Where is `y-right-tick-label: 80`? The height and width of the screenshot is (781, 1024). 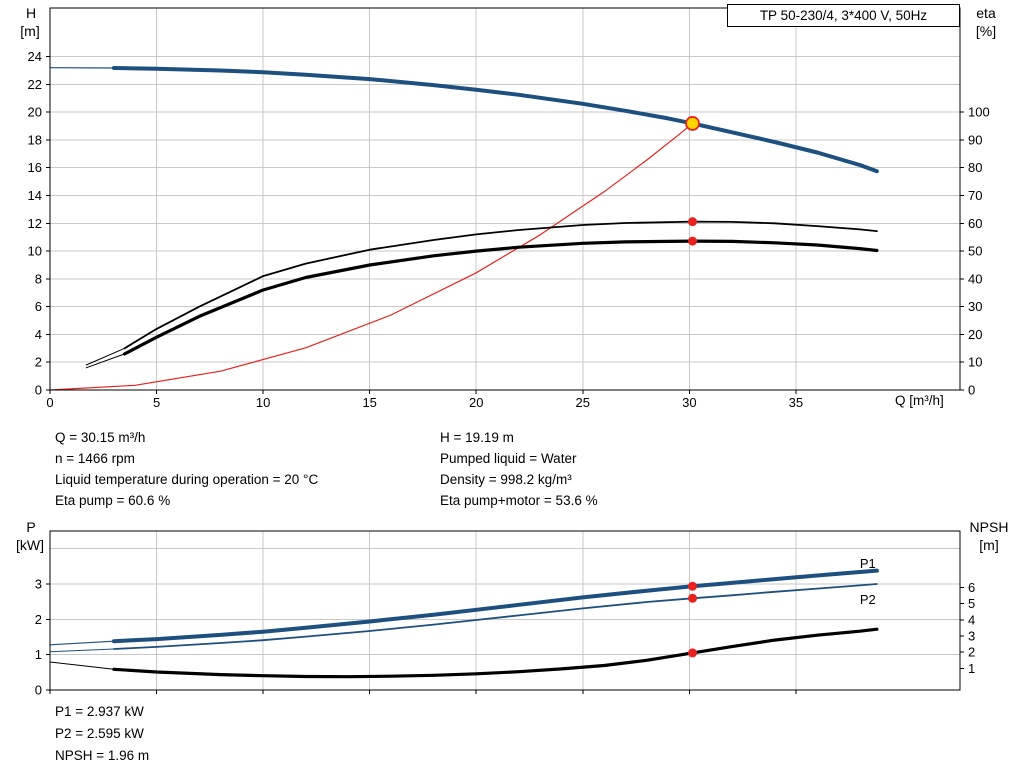 y-right-tick-label: 80 is located at coordinates (975, 167).